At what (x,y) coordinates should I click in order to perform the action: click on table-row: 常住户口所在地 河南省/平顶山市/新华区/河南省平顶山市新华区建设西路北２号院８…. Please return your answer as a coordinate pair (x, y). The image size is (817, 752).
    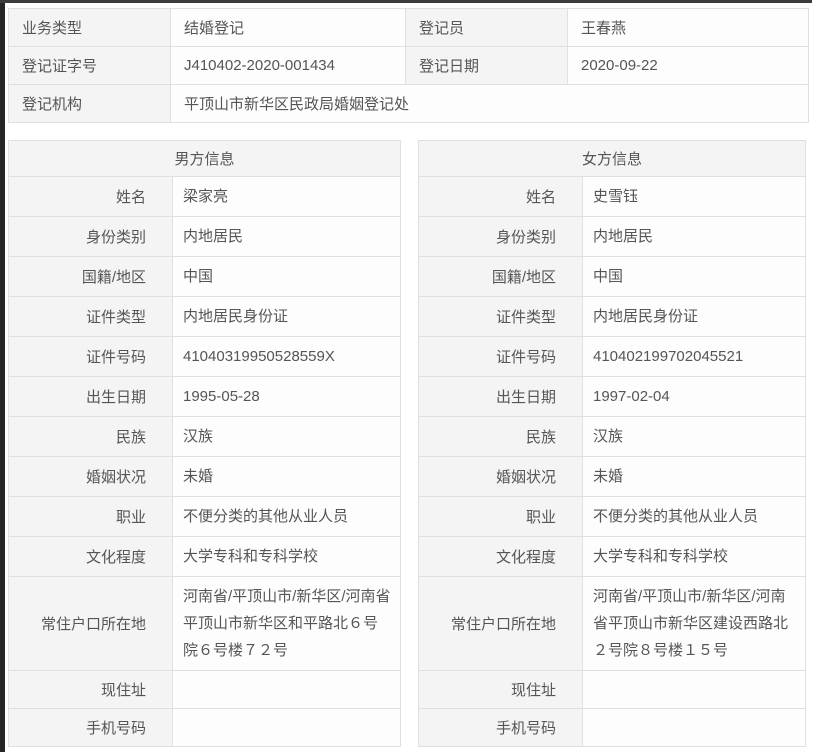
    Looking at the image, I should click on (612, 623).